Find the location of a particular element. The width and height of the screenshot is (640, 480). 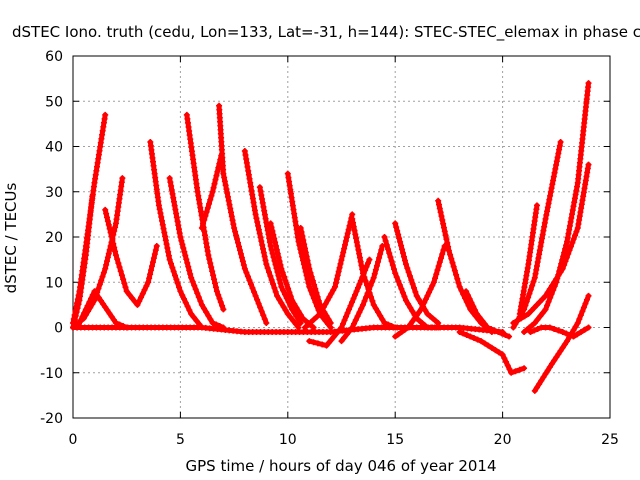

y-tick-label: 40 is located at coordinates (54, 148).